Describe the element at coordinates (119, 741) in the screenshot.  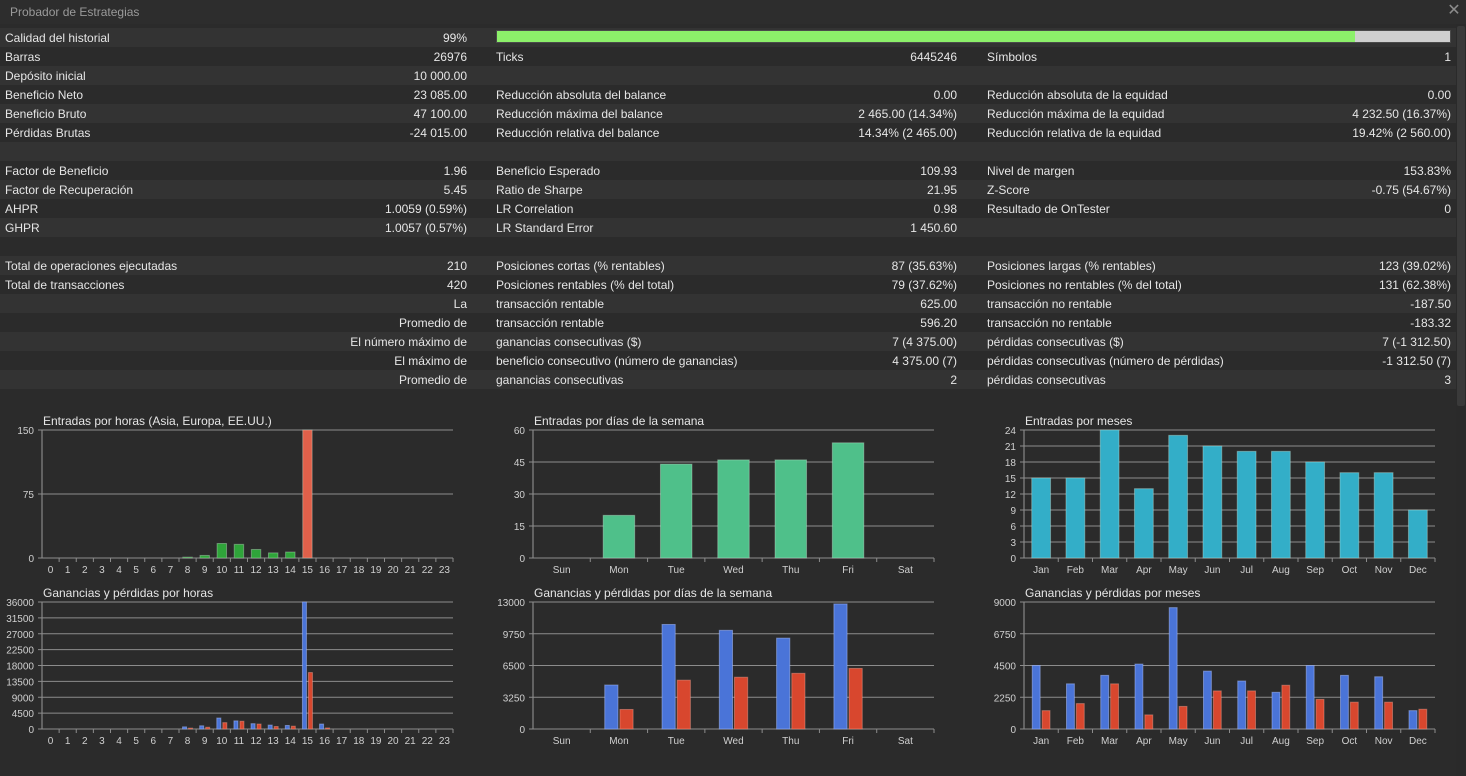
I see `chart-x-tick-label: 4` at that location.